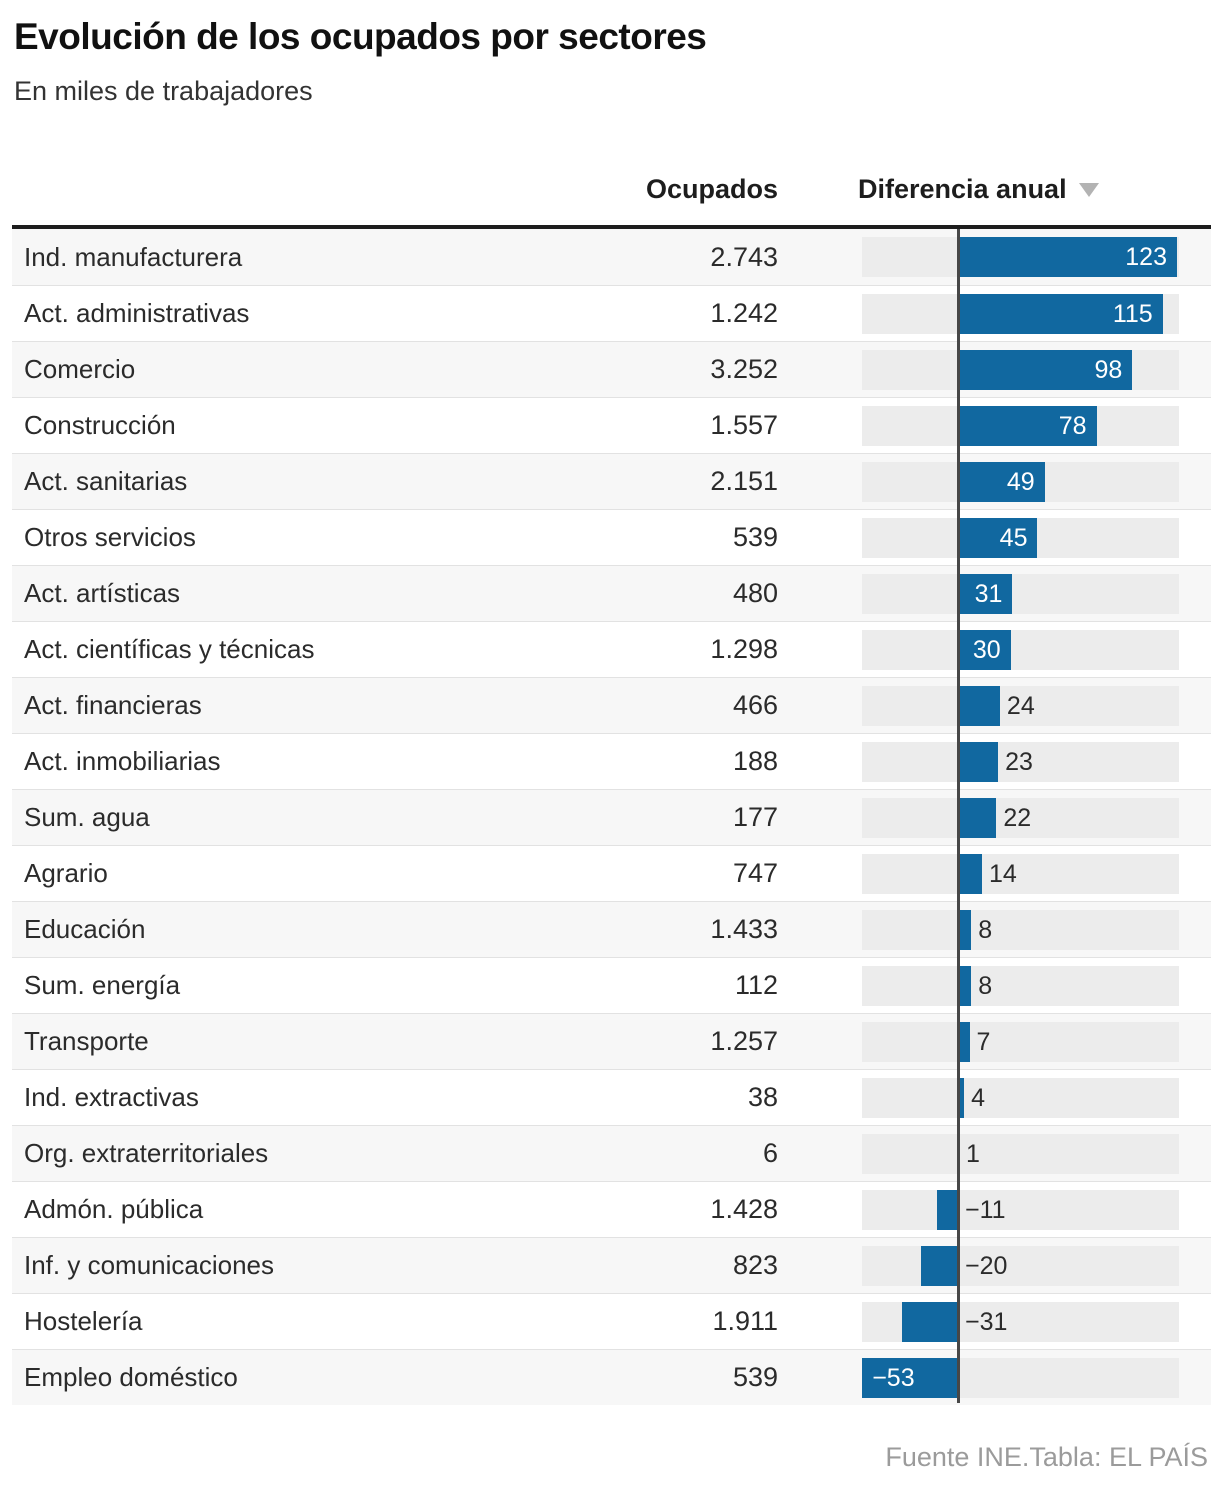  What do you see at coordinates (978, 189) in the screenshot?
I see `column-header-diferencia-anual: Diferencia anual` at bounding box center [978, 189].